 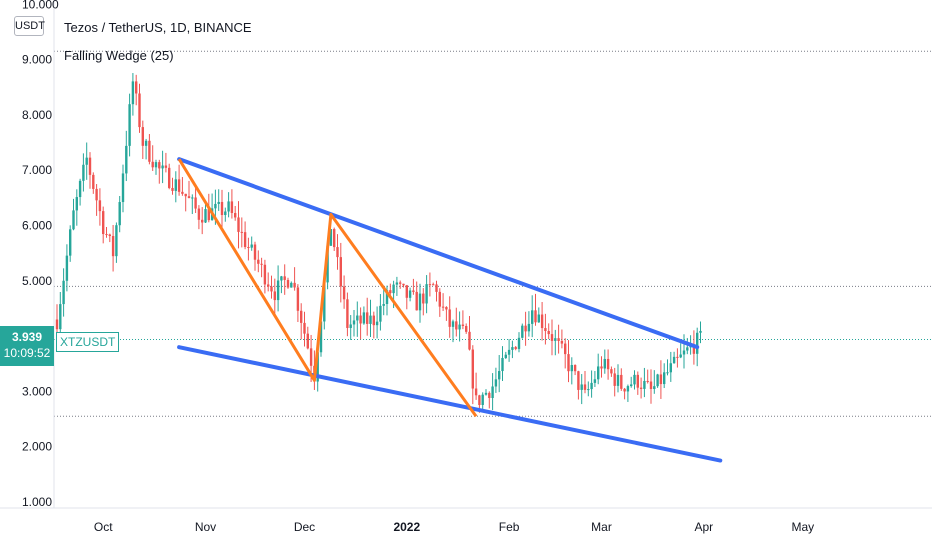 I want to click on y-tick-label: 1.000, so click(x=37, y=502).